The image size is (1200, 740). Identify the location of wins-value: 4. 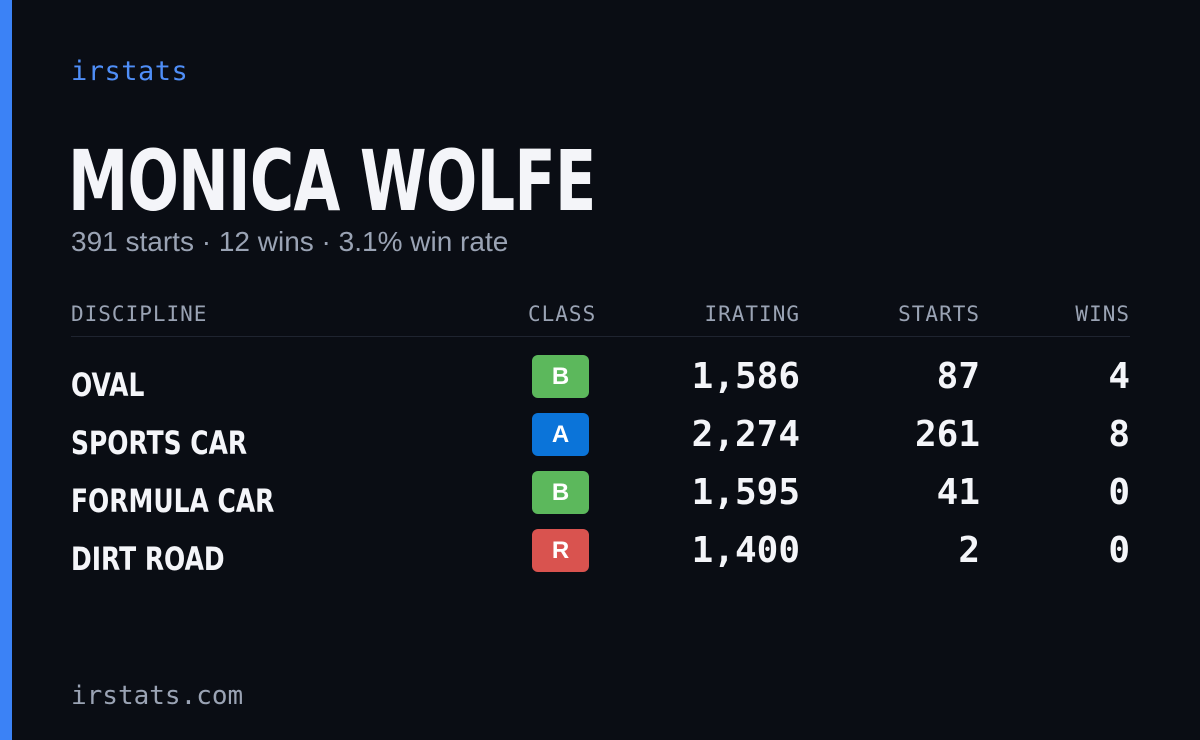
(1119, 376).